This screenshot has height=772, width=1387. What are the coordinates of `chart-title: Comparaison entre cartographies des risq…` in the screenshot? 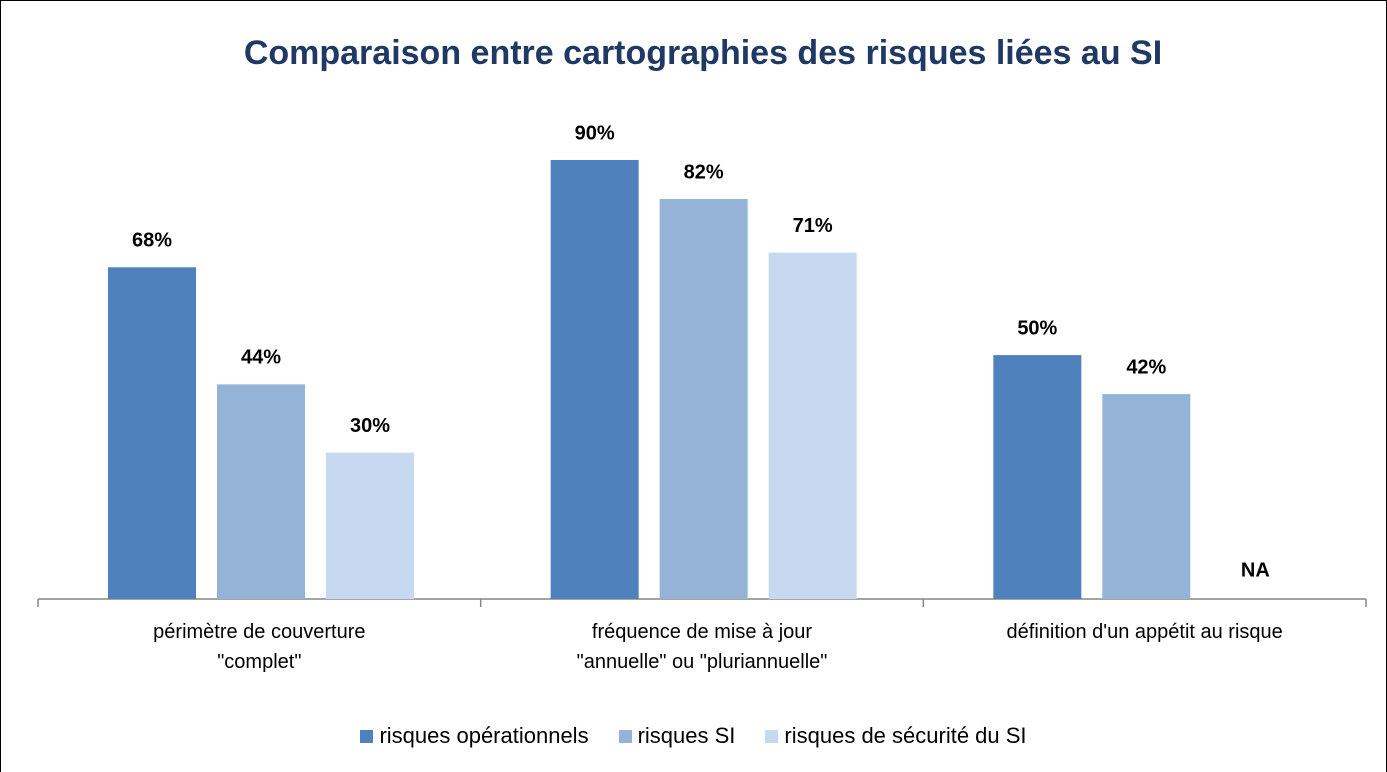 It's located at (703, 53).